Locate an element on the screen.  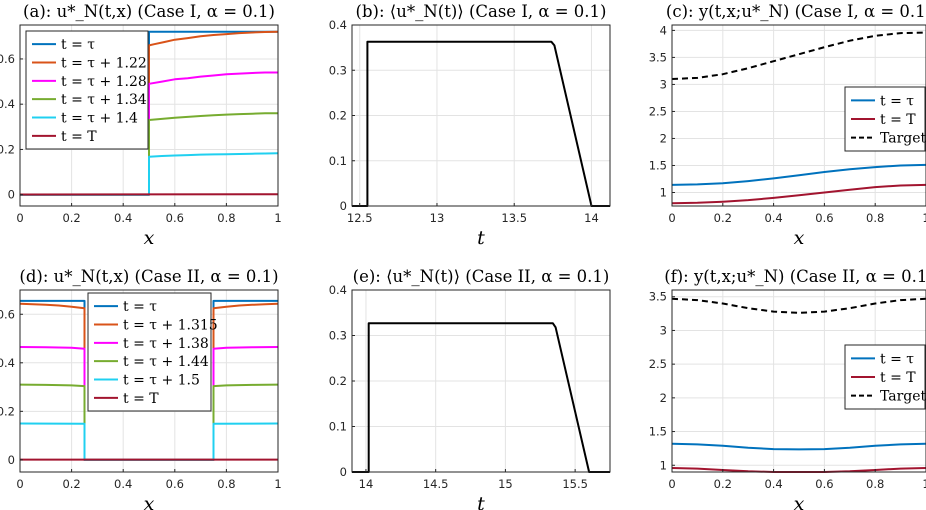
legend-entry: t = τ + 1.28 is located at coordinates (104, 82).